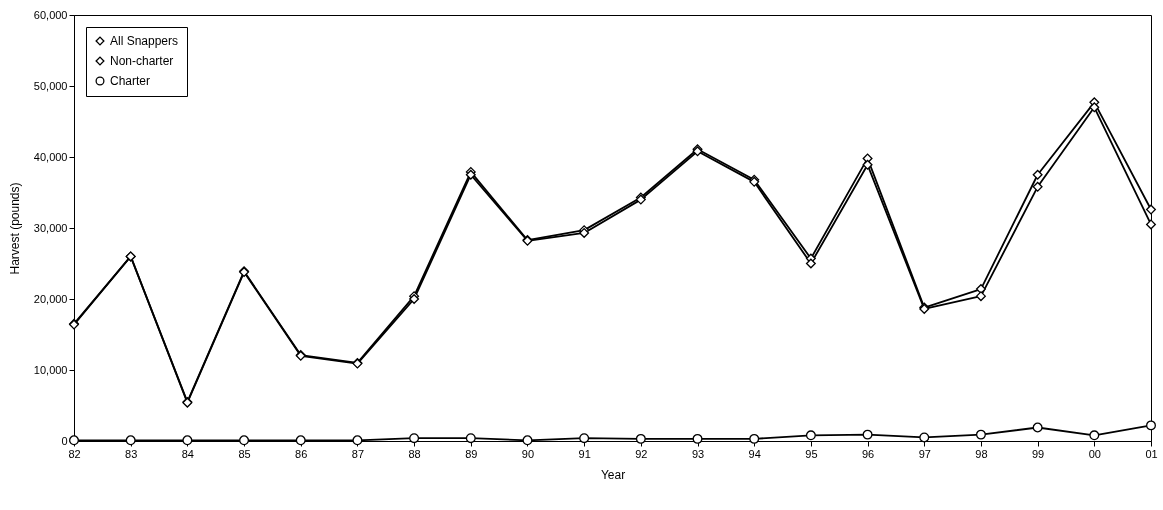  I want to click on y-tick-label: 0, so click(64, 440).